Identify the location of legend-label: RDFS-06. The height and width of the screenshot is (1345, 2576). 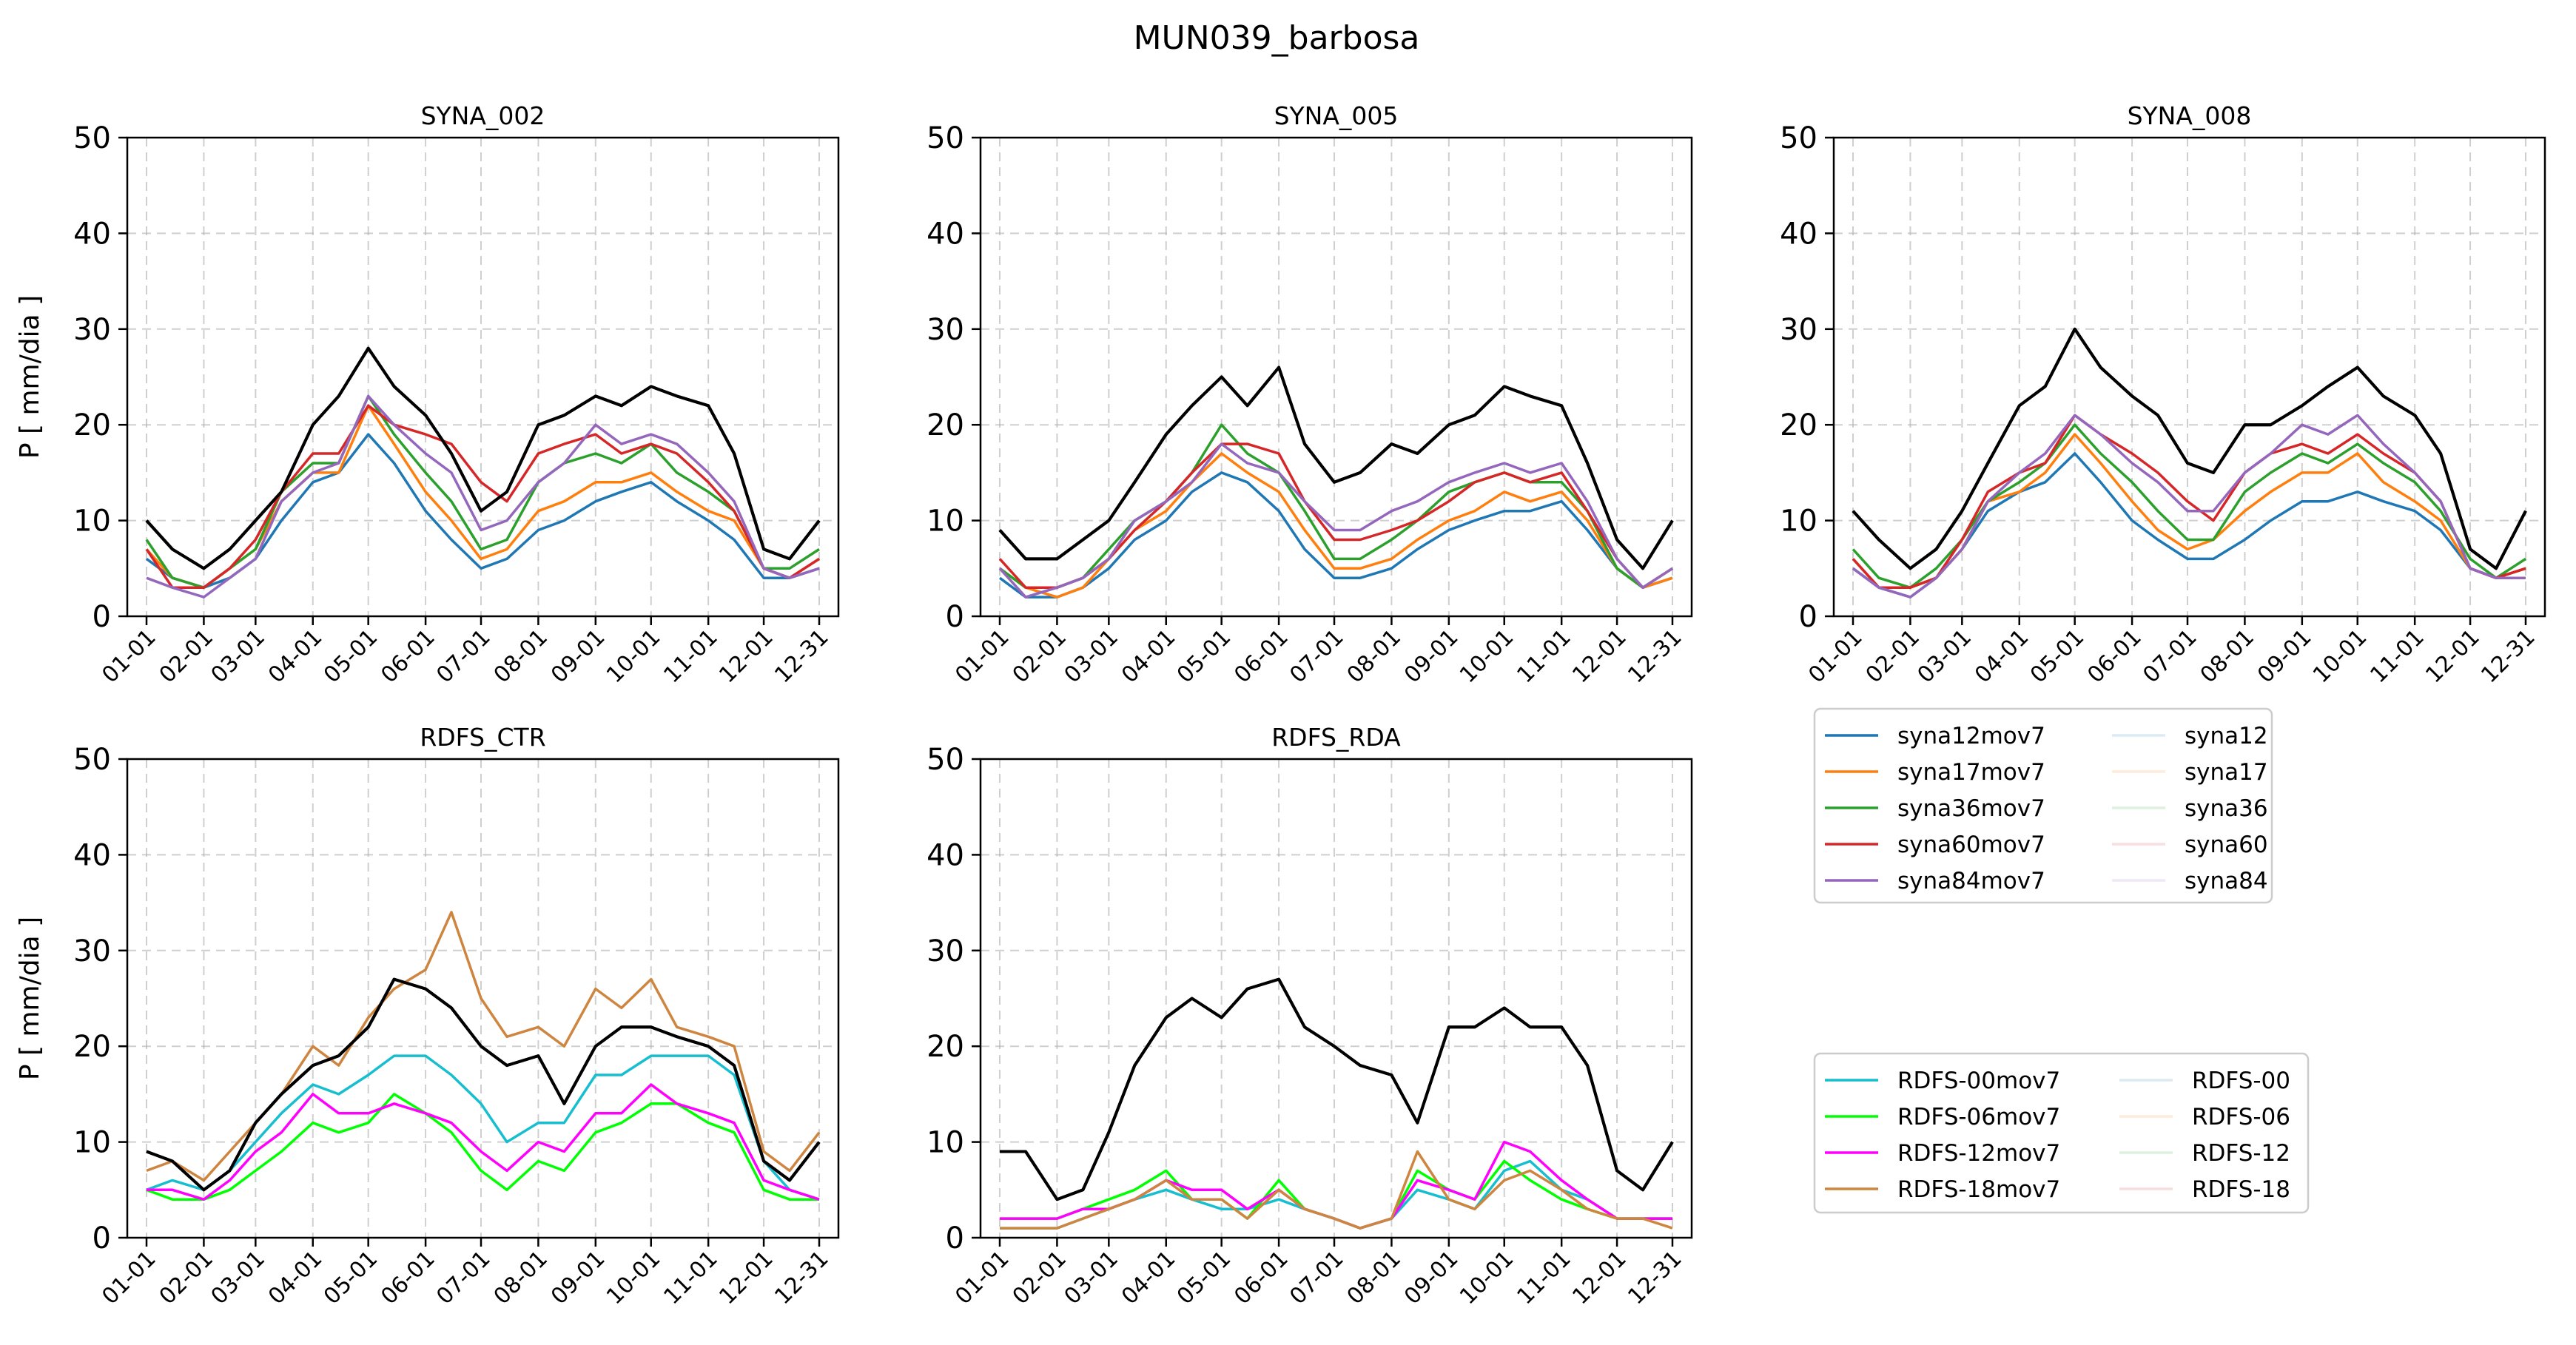
(2241, 1117).